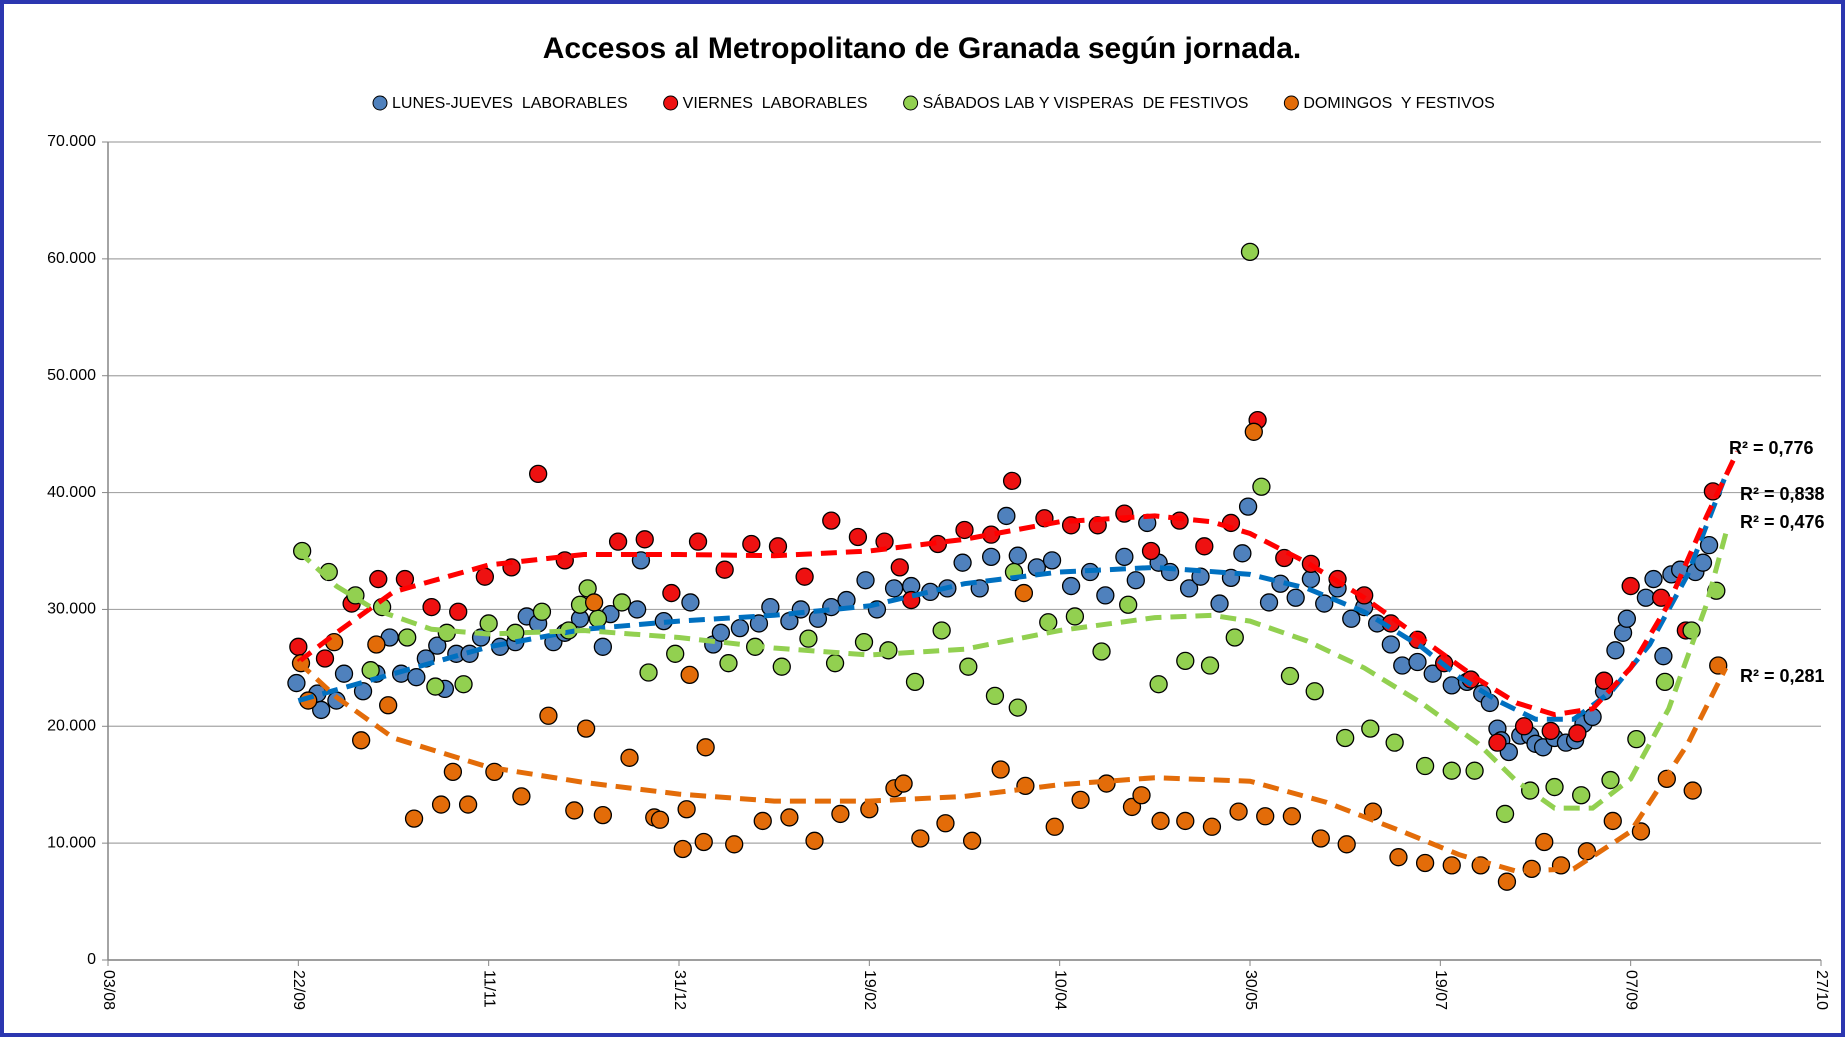  Describe the element at coordinates (1250, 990) in the screenshot. I see `x-tick-label: 30/05` at that location.